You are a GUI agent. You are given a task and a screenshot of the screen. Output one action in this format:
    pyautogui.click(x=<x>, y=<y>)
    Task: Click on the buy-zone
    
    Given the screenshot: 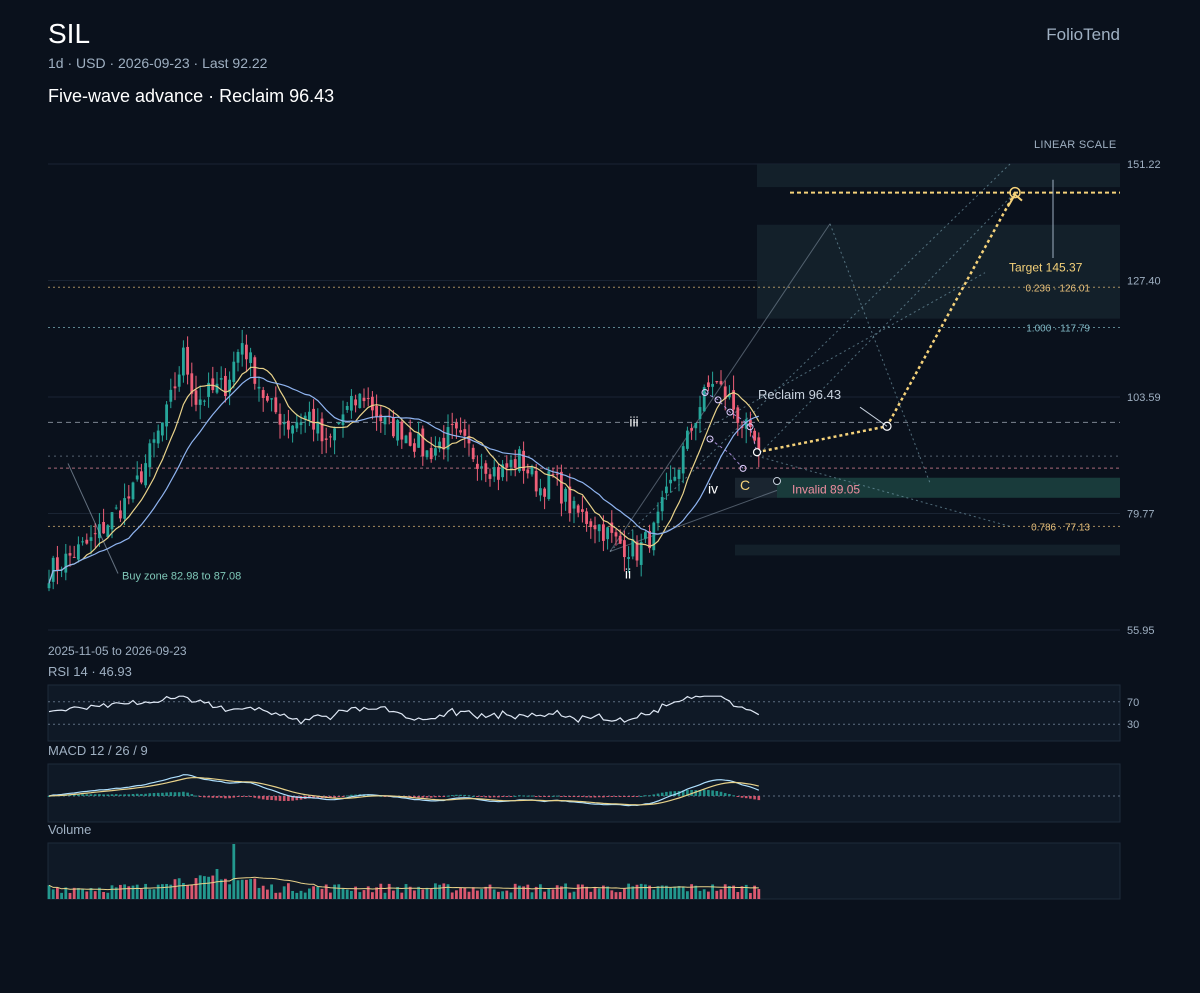 What is the action you would take?
    pyautogui.click(x=948, y=487)
    